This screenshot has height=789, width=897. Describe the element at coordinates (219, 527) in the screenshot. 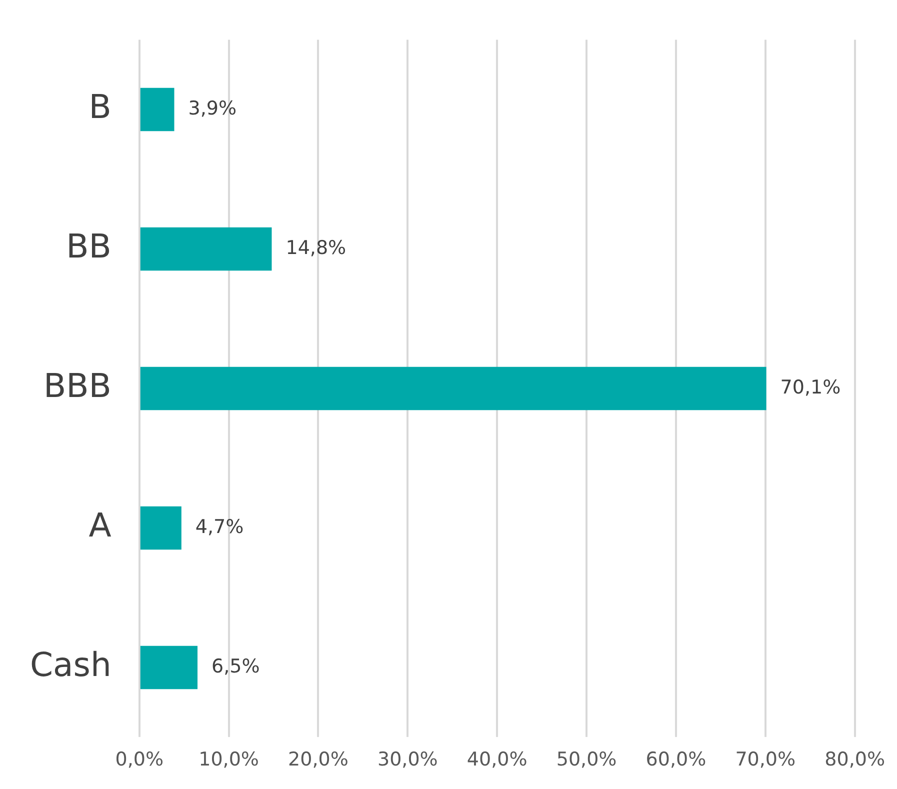

I see `data-label: 4,7%` at that location.